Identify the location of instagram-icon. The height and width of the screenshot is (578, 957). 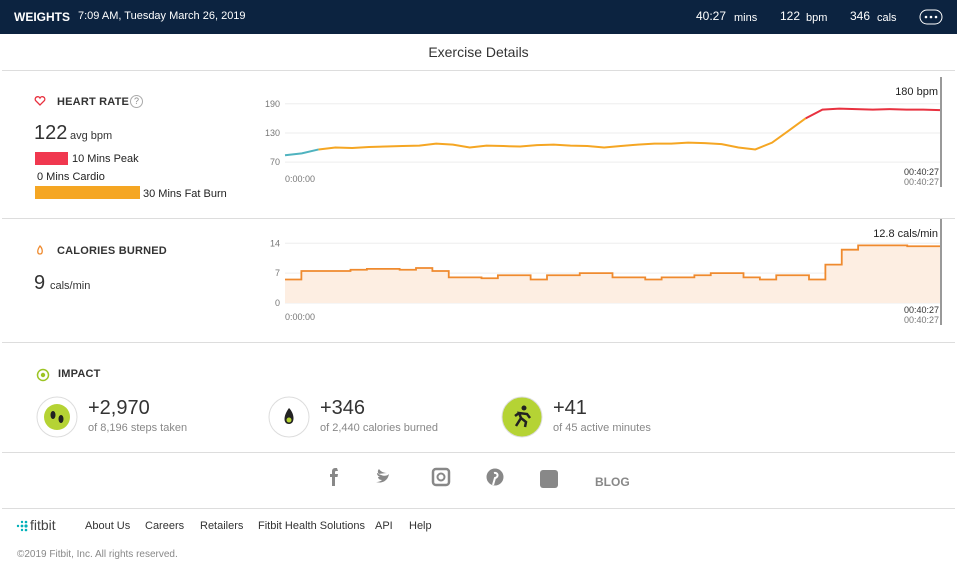
(441, 477).